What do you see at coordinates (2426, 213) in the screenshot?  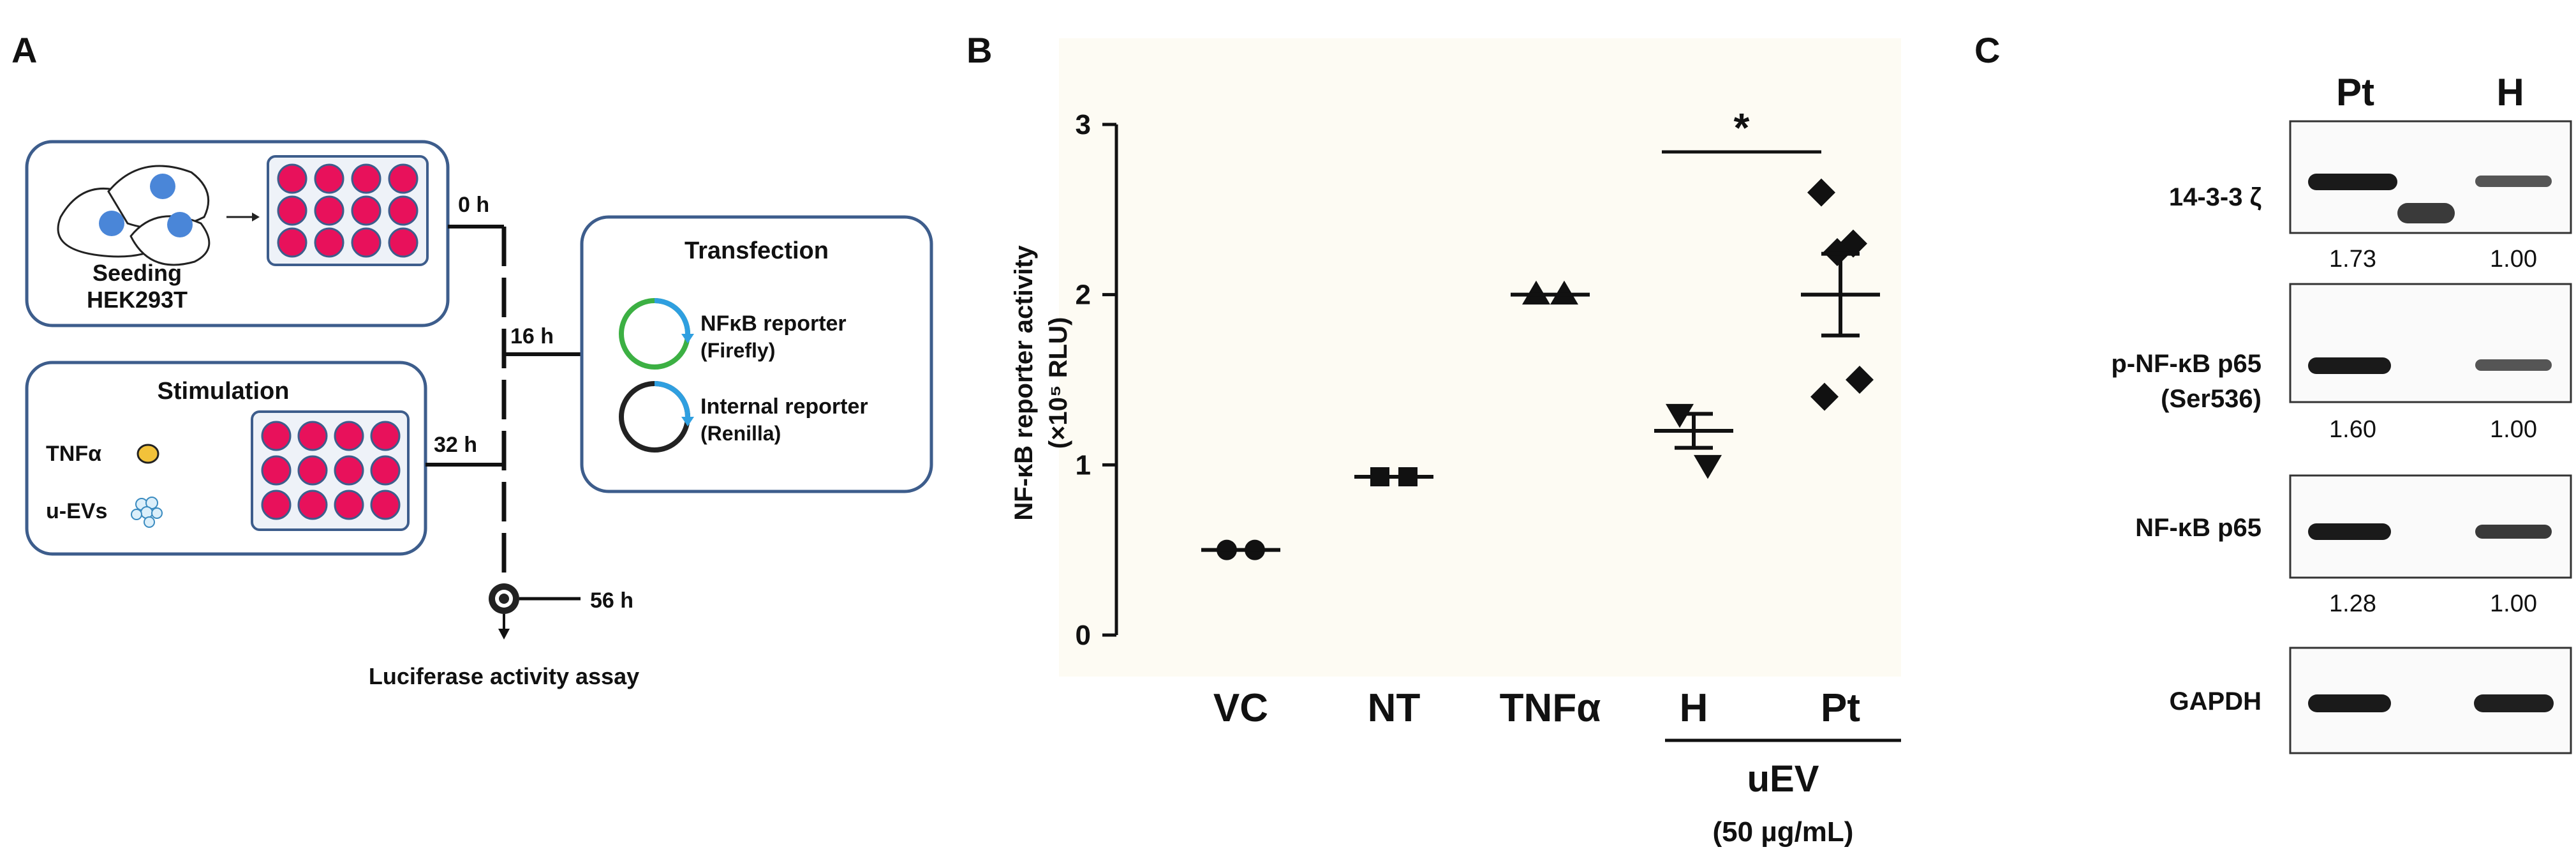 I see `blot1-band-marker` at bounding box center [2426, 213].